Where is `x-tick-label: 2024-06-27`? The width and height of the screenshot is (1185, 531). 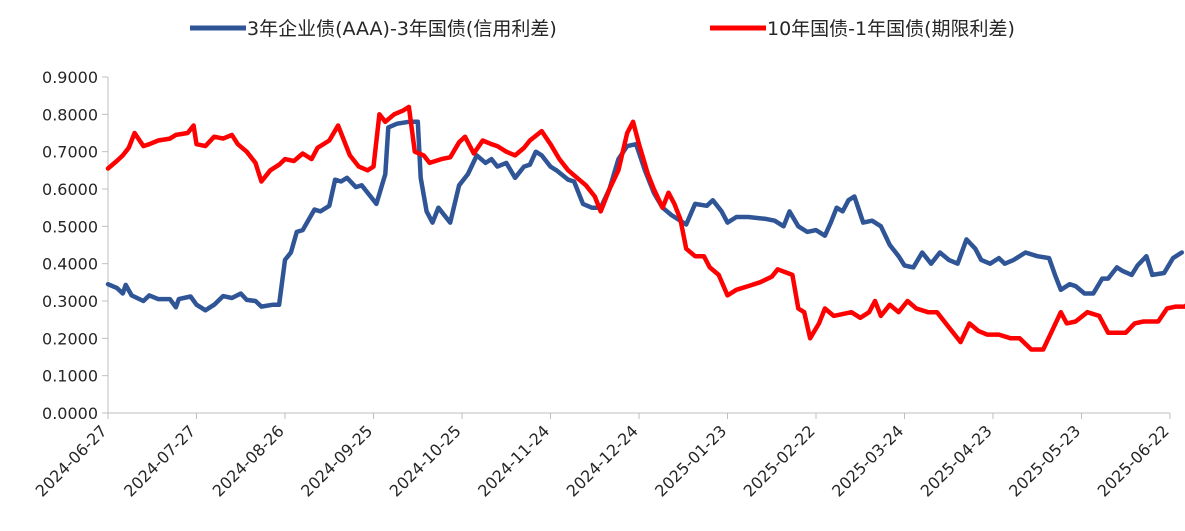 x-tick-label: 2024-06-27 is located at coordinates (71, 460).